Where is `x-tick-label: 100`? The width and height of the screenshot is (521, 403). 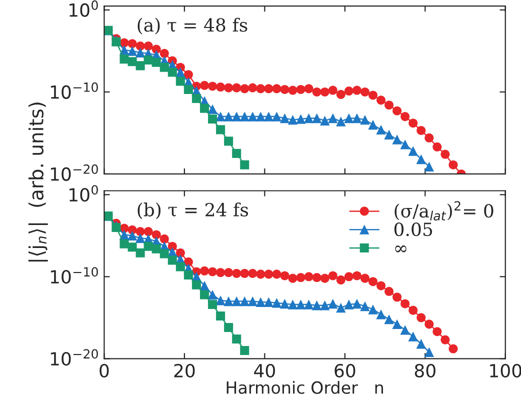
x-tick-label: 100 is located at coordinates (505, 371).